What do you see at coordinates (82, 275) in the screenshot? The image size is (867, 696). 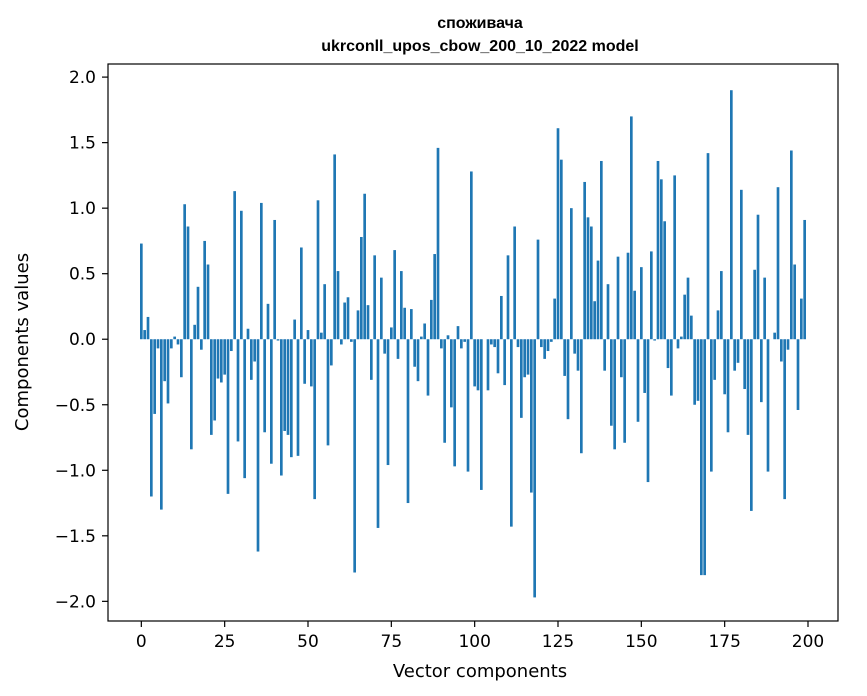 I see `y-tick-label: 0.5` at bounding box center [82, 275].